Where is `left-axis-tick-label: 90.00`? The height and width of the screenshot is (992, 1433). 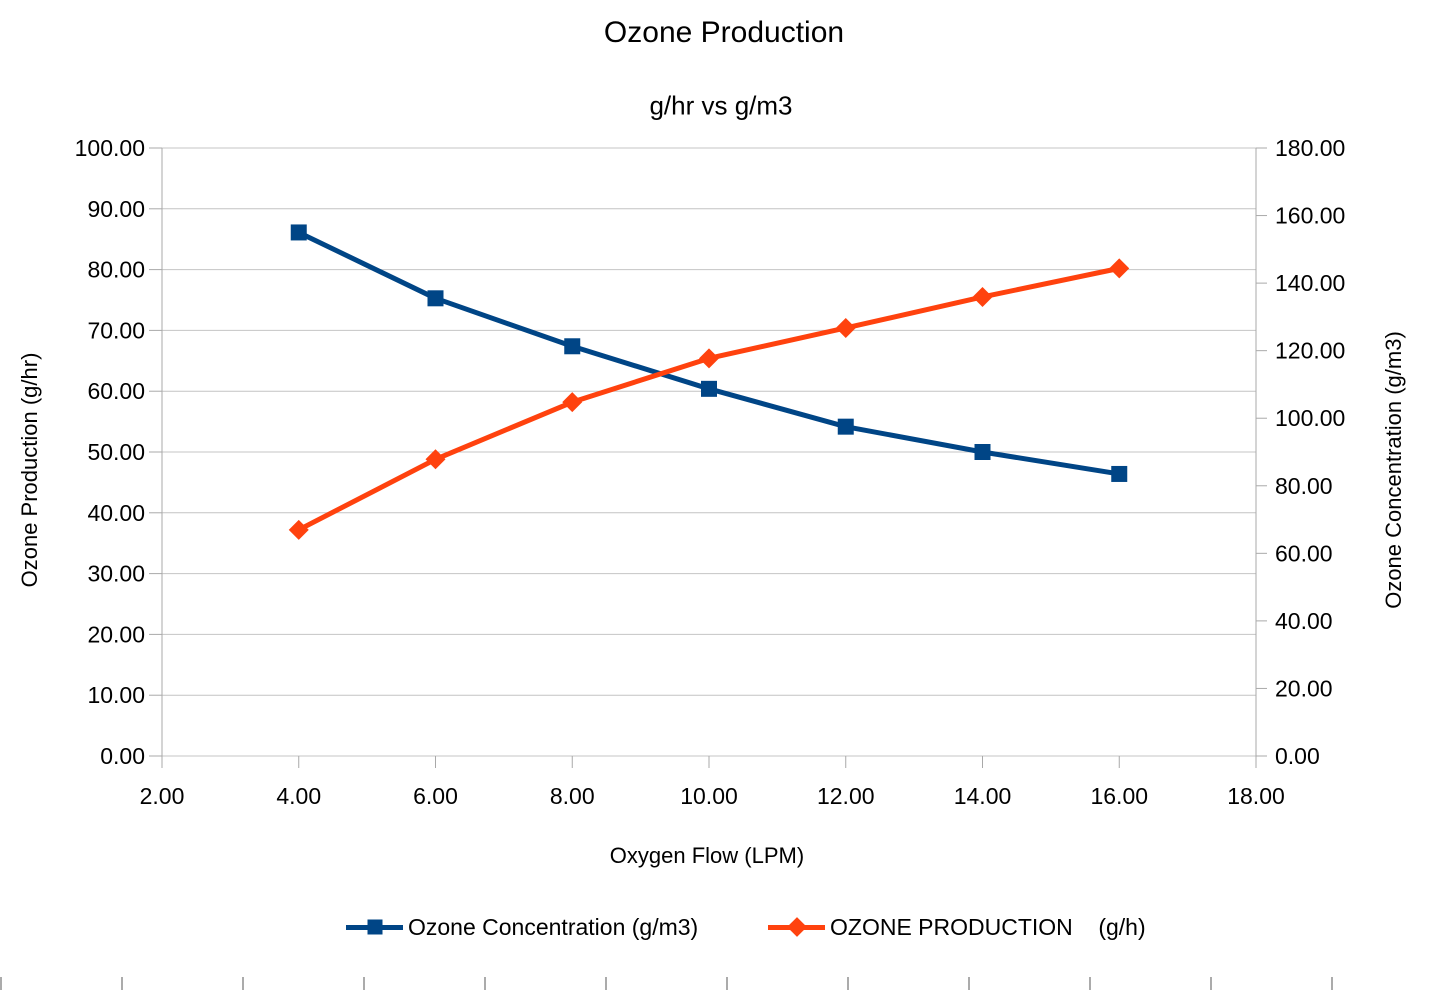 left-axis-tick-label: 90.00 is located at coordinates (116, 209).